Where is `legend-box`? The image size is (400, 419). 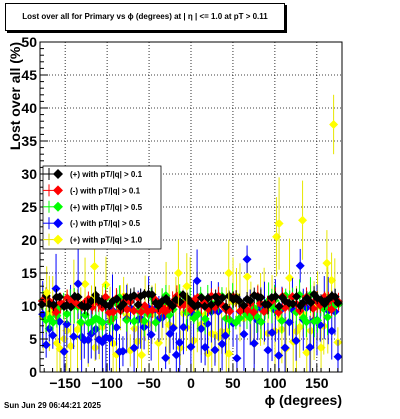
legend-box is located at coordinates (102, 207).